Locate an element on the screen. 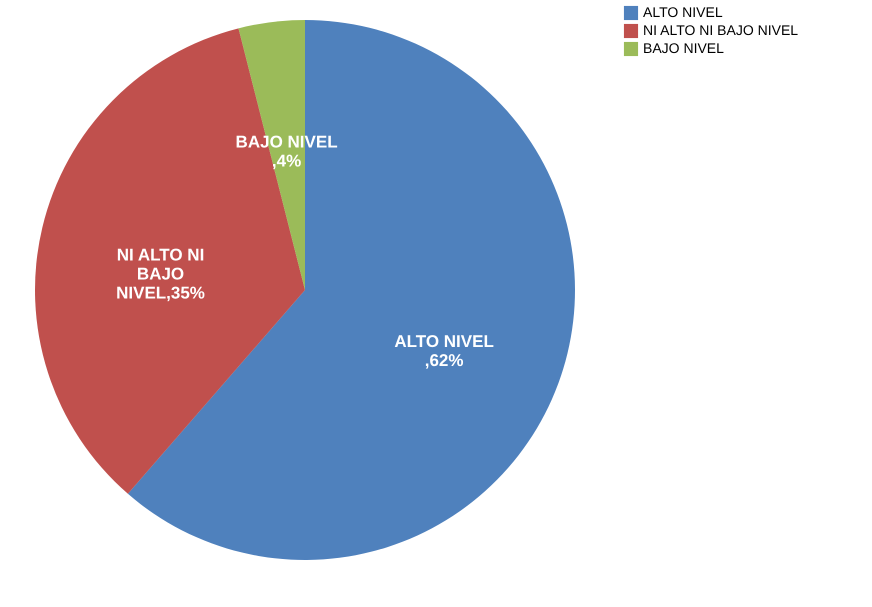 This screenshot has width=872, height=607. legend-label: ALTO NIVEL is located at coordinates (683, 12).